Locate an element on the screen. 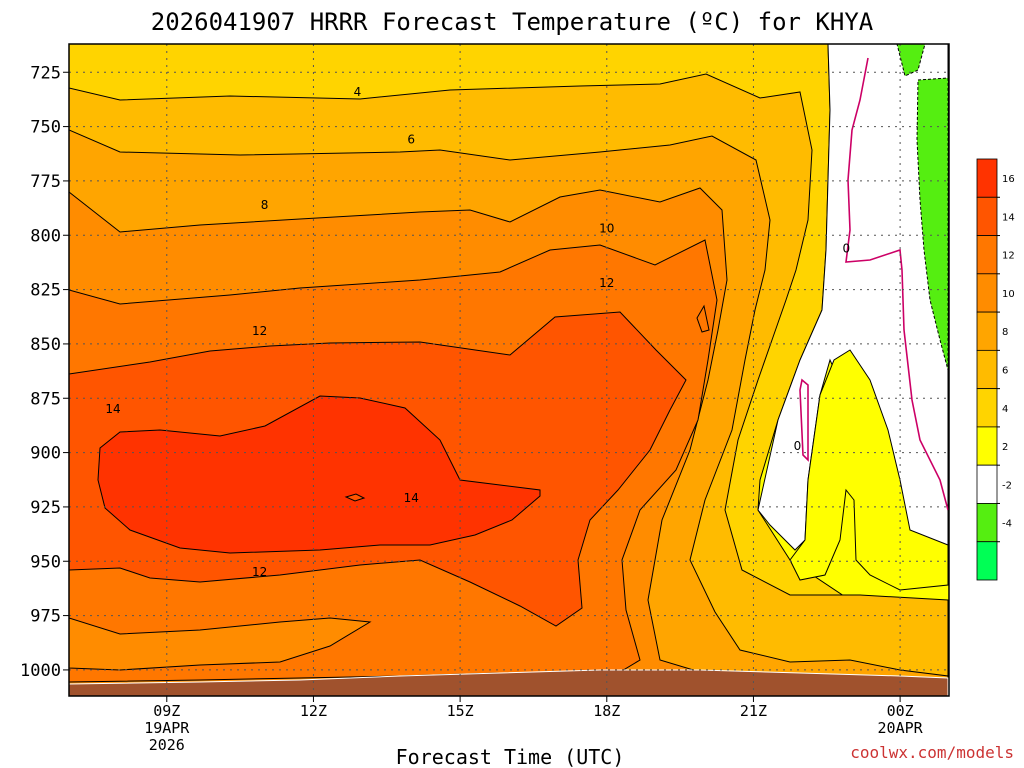 The height and width of the screenshot is (768, 1024). y-tick-label: 775 is located at coordinates (45, 182).